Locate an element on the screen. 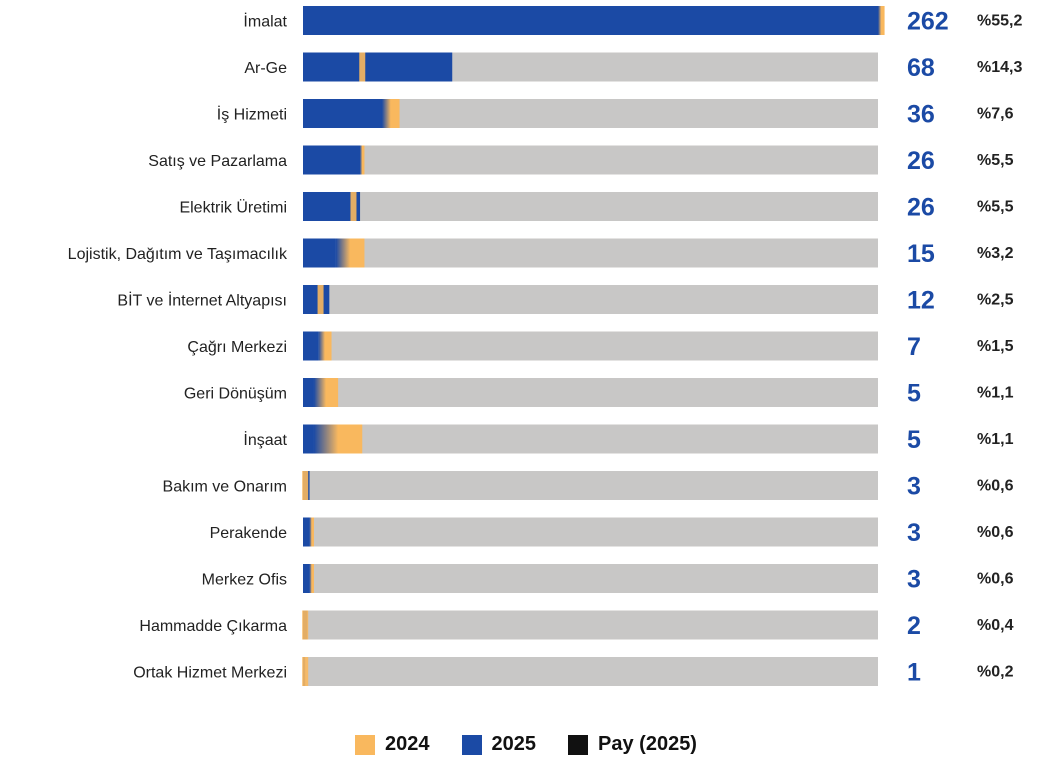  category-label: İnşaat is located at coordinates (265, 439).